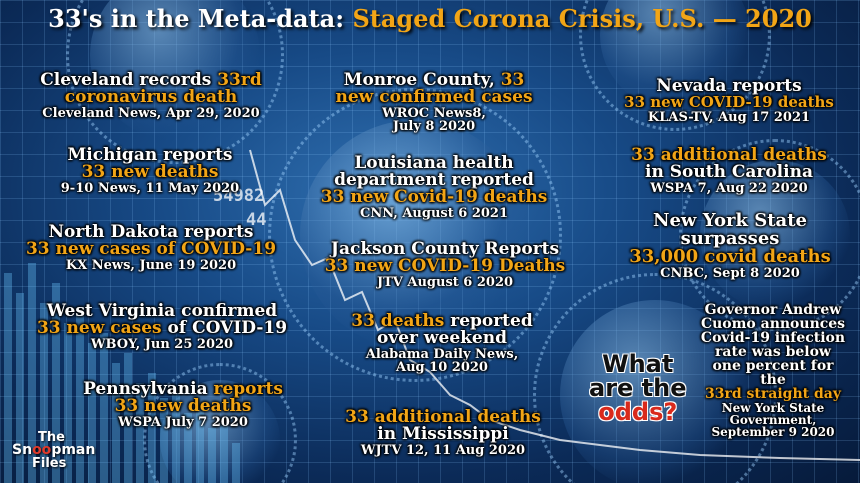 Image resolution: width=860 pixels, height=483 pixels. What do you see at coordinates (122, 373) in the screenshot?
I see `background-bar-graphic` at bounding box center [122, 373].